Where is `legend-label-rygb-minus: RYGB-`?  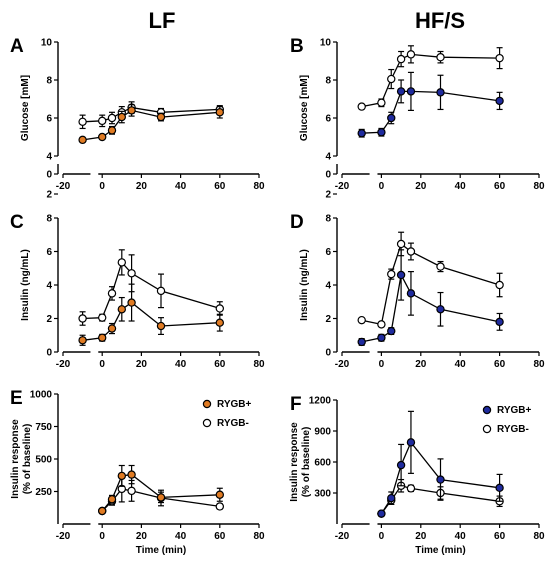 legend-label-rygb-minus: RYGB- is located at coordinates (513, 429).